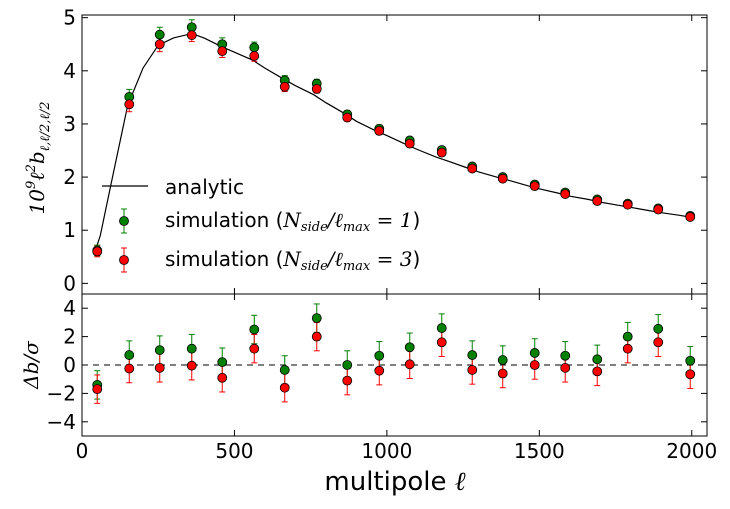  I want to click on bottom-ytick-label-2: 0, so click(69, 365).